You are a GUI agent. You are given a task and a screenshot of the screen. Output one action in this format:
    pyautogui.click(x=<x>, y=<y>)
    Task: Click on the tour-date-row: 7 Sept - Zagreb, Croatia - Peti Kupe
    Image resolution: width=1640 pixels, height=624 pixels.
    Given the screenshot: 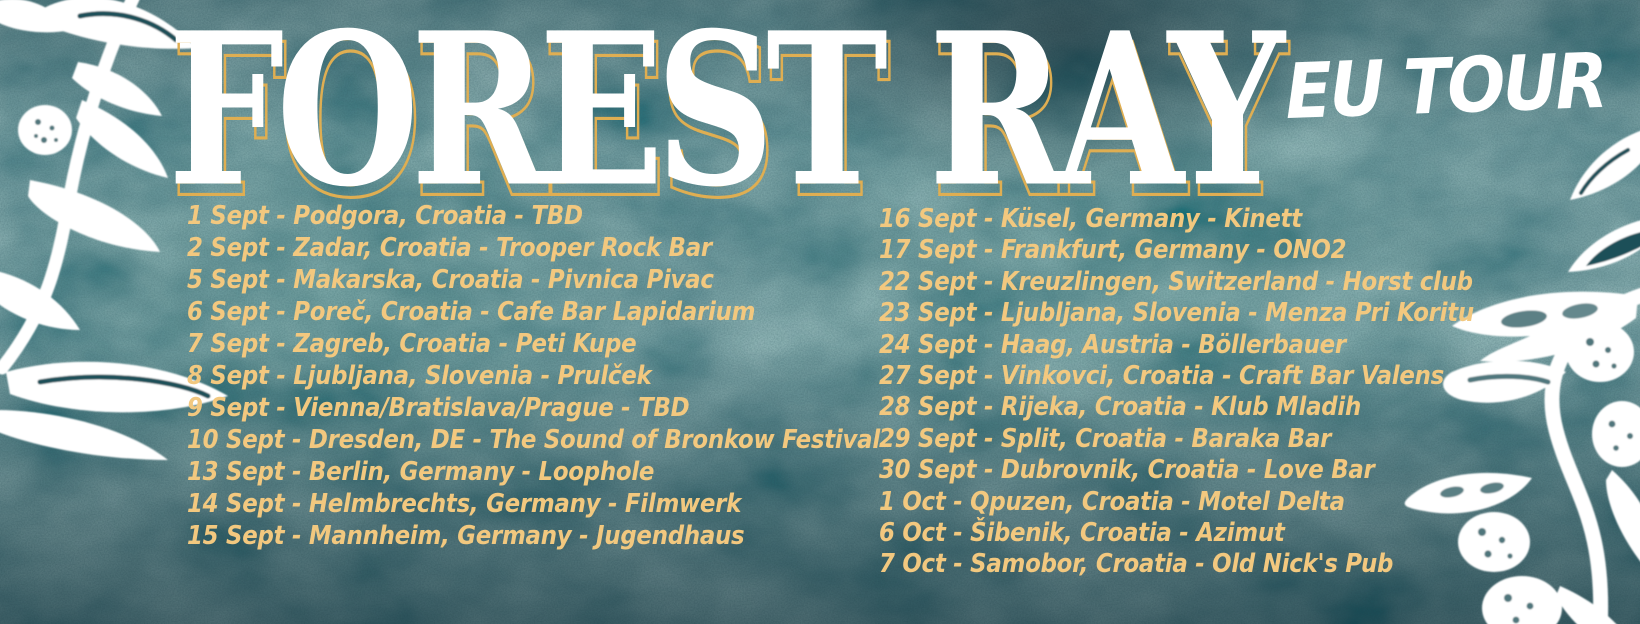 What is the action you would take?
    pyautogui.click(x=412, y=344)
    